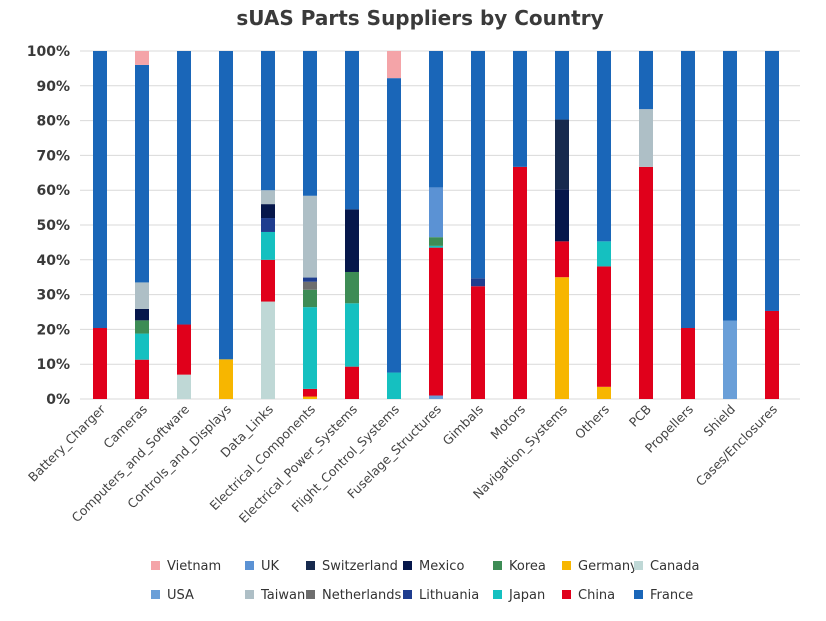 Image resolution: width=826 pixels, height=621 pixels. I want to click on legend-label-lithuania: Lithuania, so click(449, 595).